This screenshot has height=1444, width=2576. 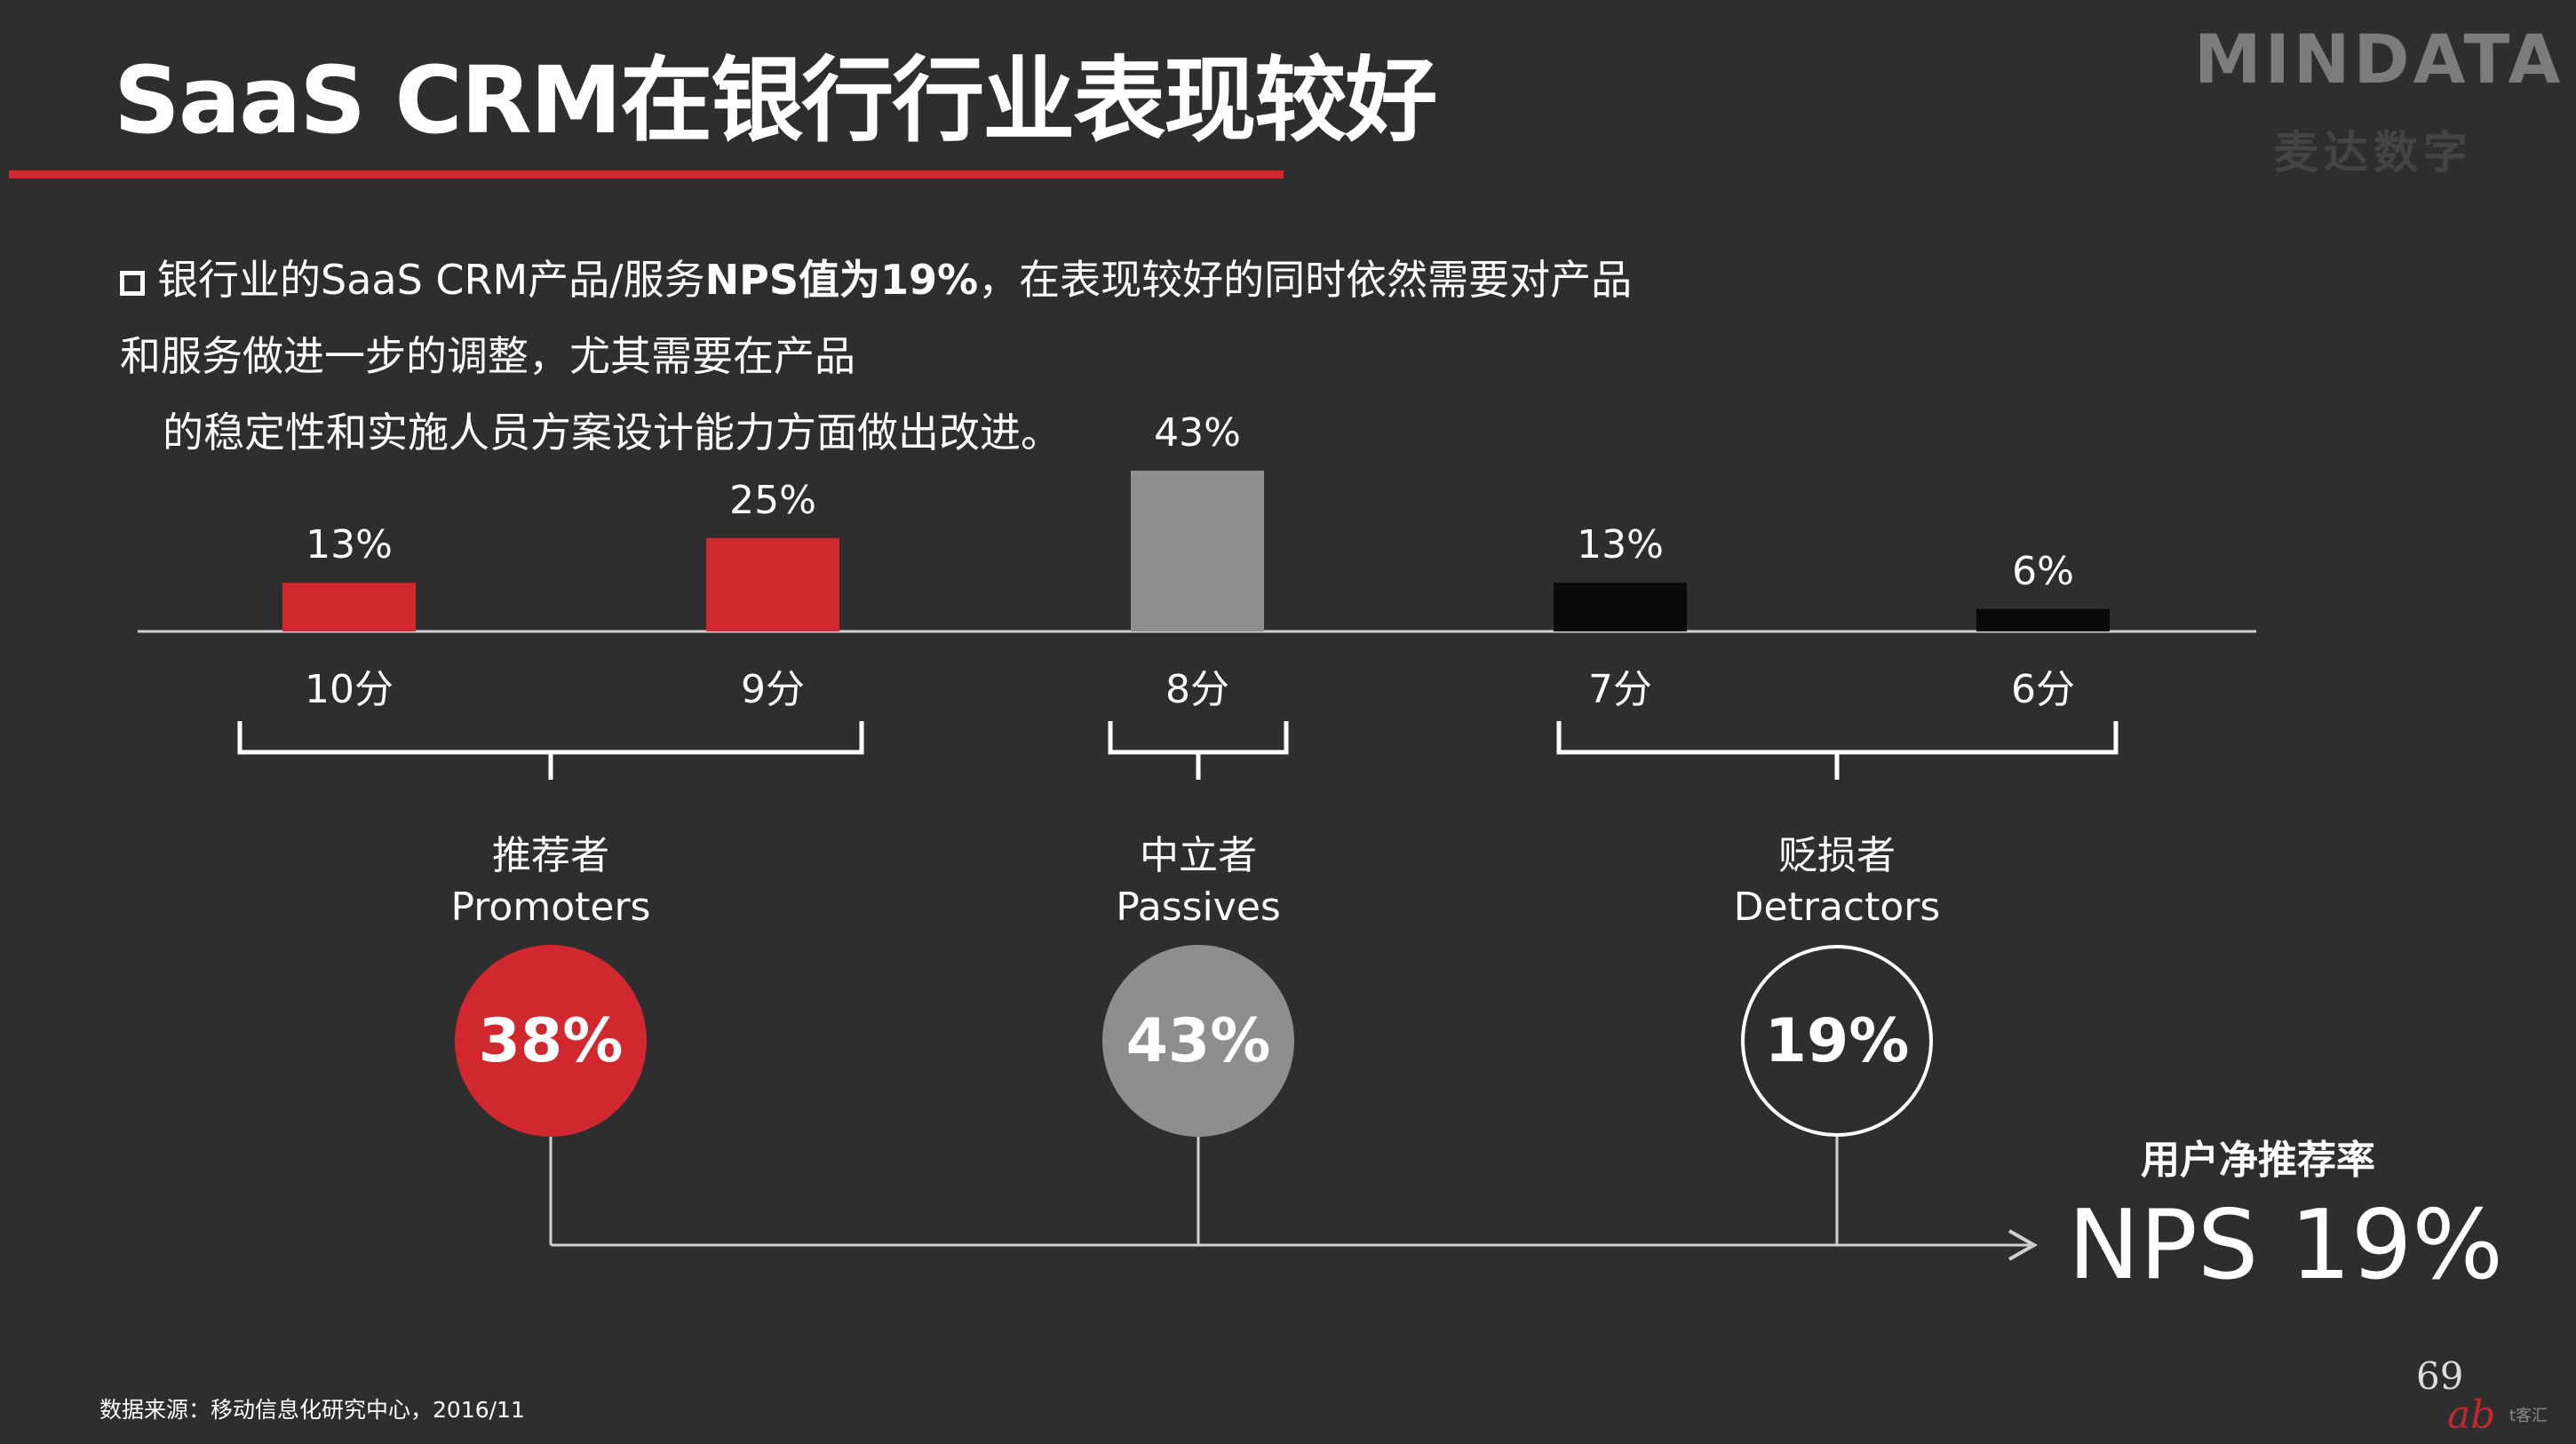 What do you see at coordinates (431, 280) in the screenshot?
I see `summary-part-1: 银行业的SaaS CRM产品/服务` at bounding box center [431, 280].